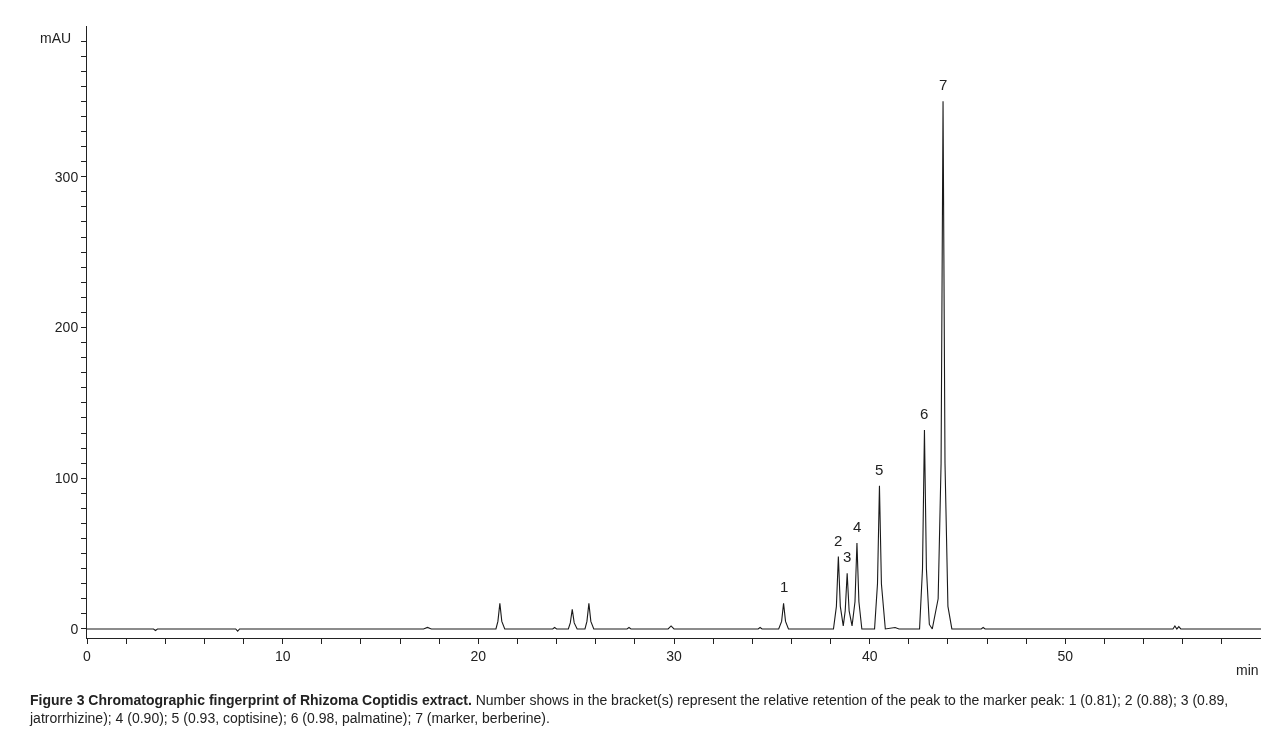  I want to click on x-tick-label: 0, so click(87, 655).